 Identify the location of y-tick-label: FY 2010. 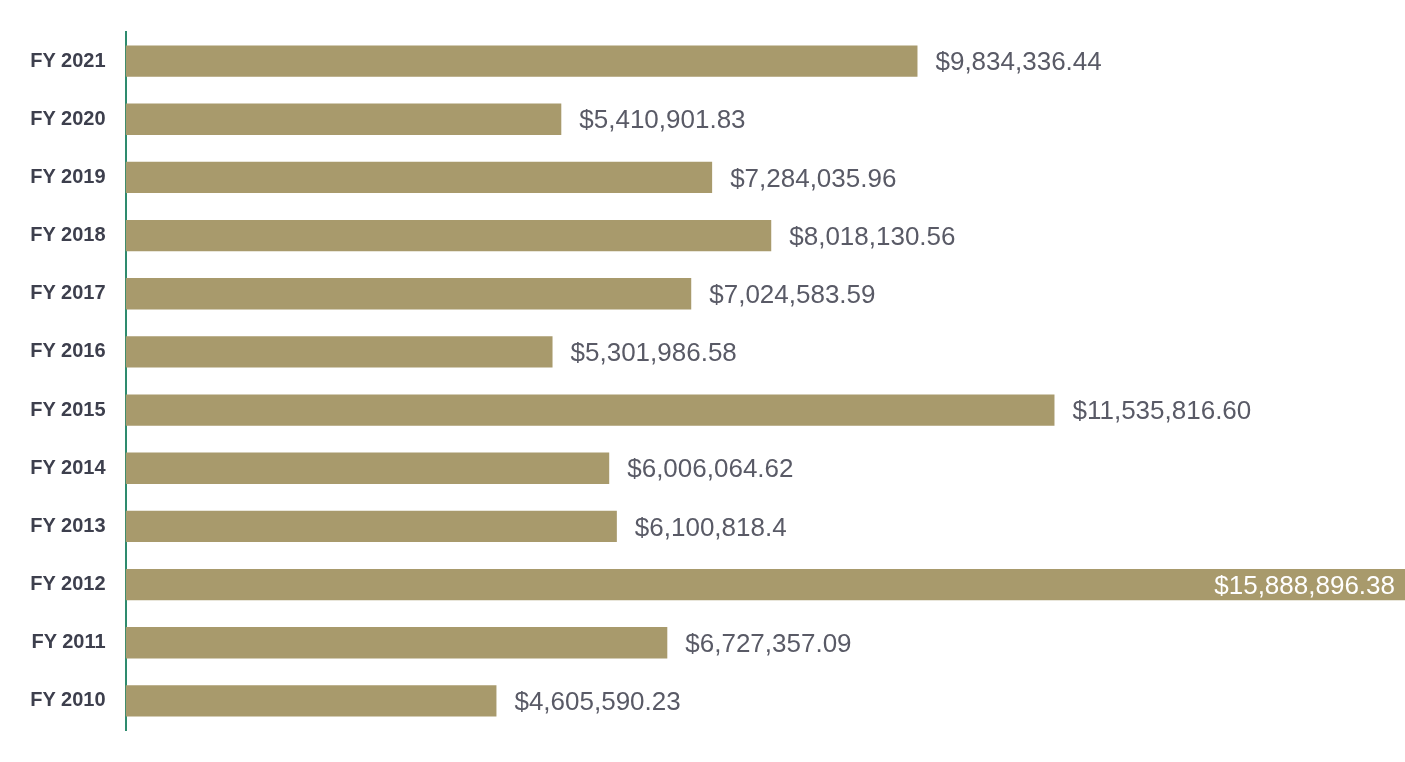
(68, 699).